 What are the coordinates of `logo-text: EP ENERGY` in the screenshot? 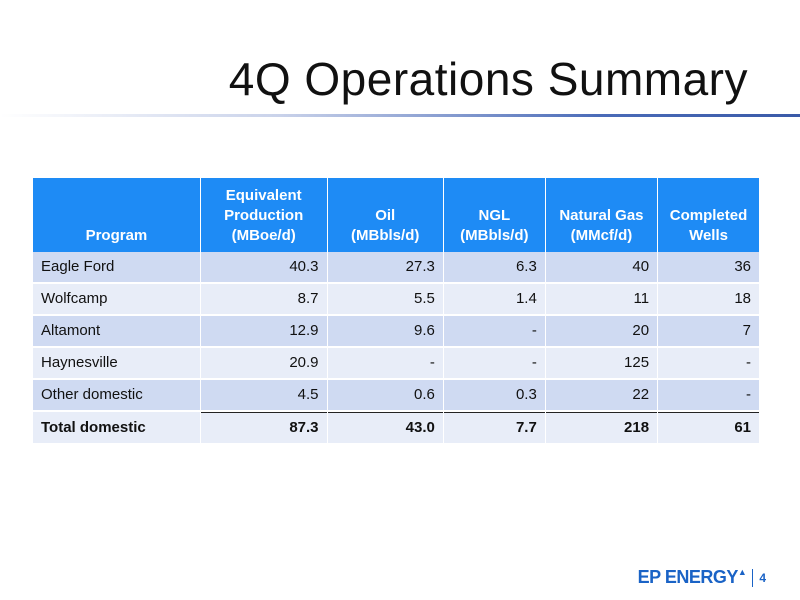 It's located at (688, 577).